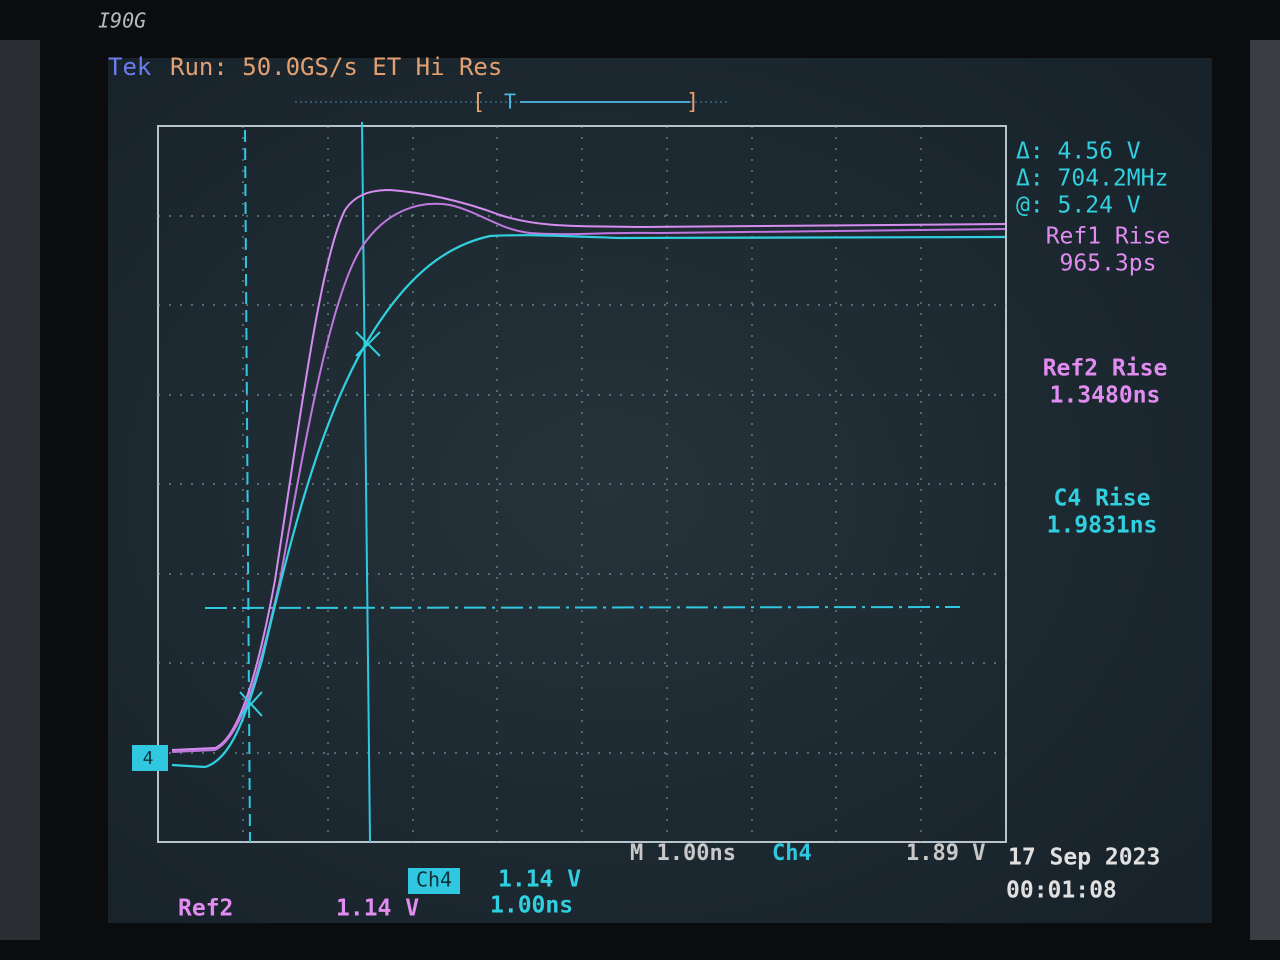 The image size is (1280, 960). What do you see at coordinates (582, 607) in the screenshot?
I see `cursor-horizontal` at bounding box center [582, 607].